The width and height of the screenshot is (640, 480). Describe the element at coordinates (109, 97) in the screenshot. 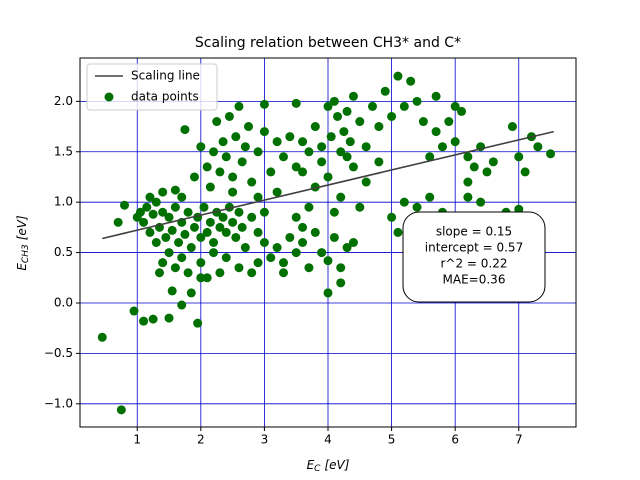

I see `legend-marker` at that location.